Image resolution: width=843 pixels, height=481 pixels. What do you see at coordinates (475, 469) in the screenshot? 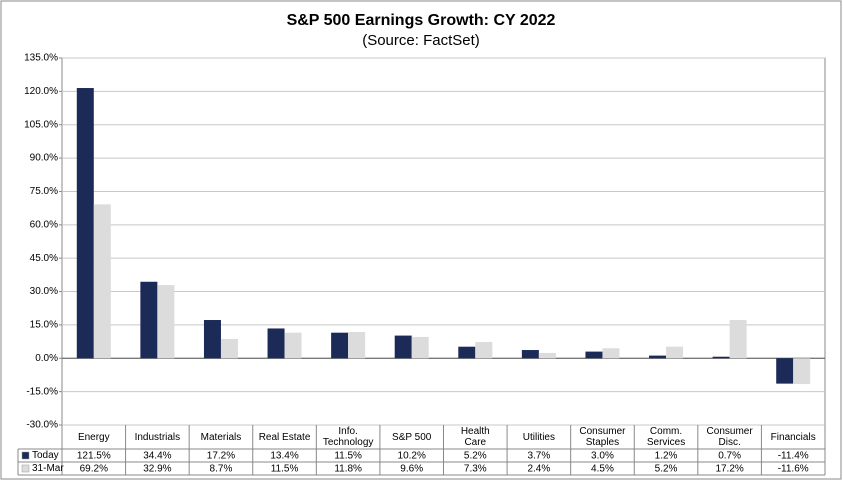
I see `table-value: 7.3%` at bounding box center [475, 469].